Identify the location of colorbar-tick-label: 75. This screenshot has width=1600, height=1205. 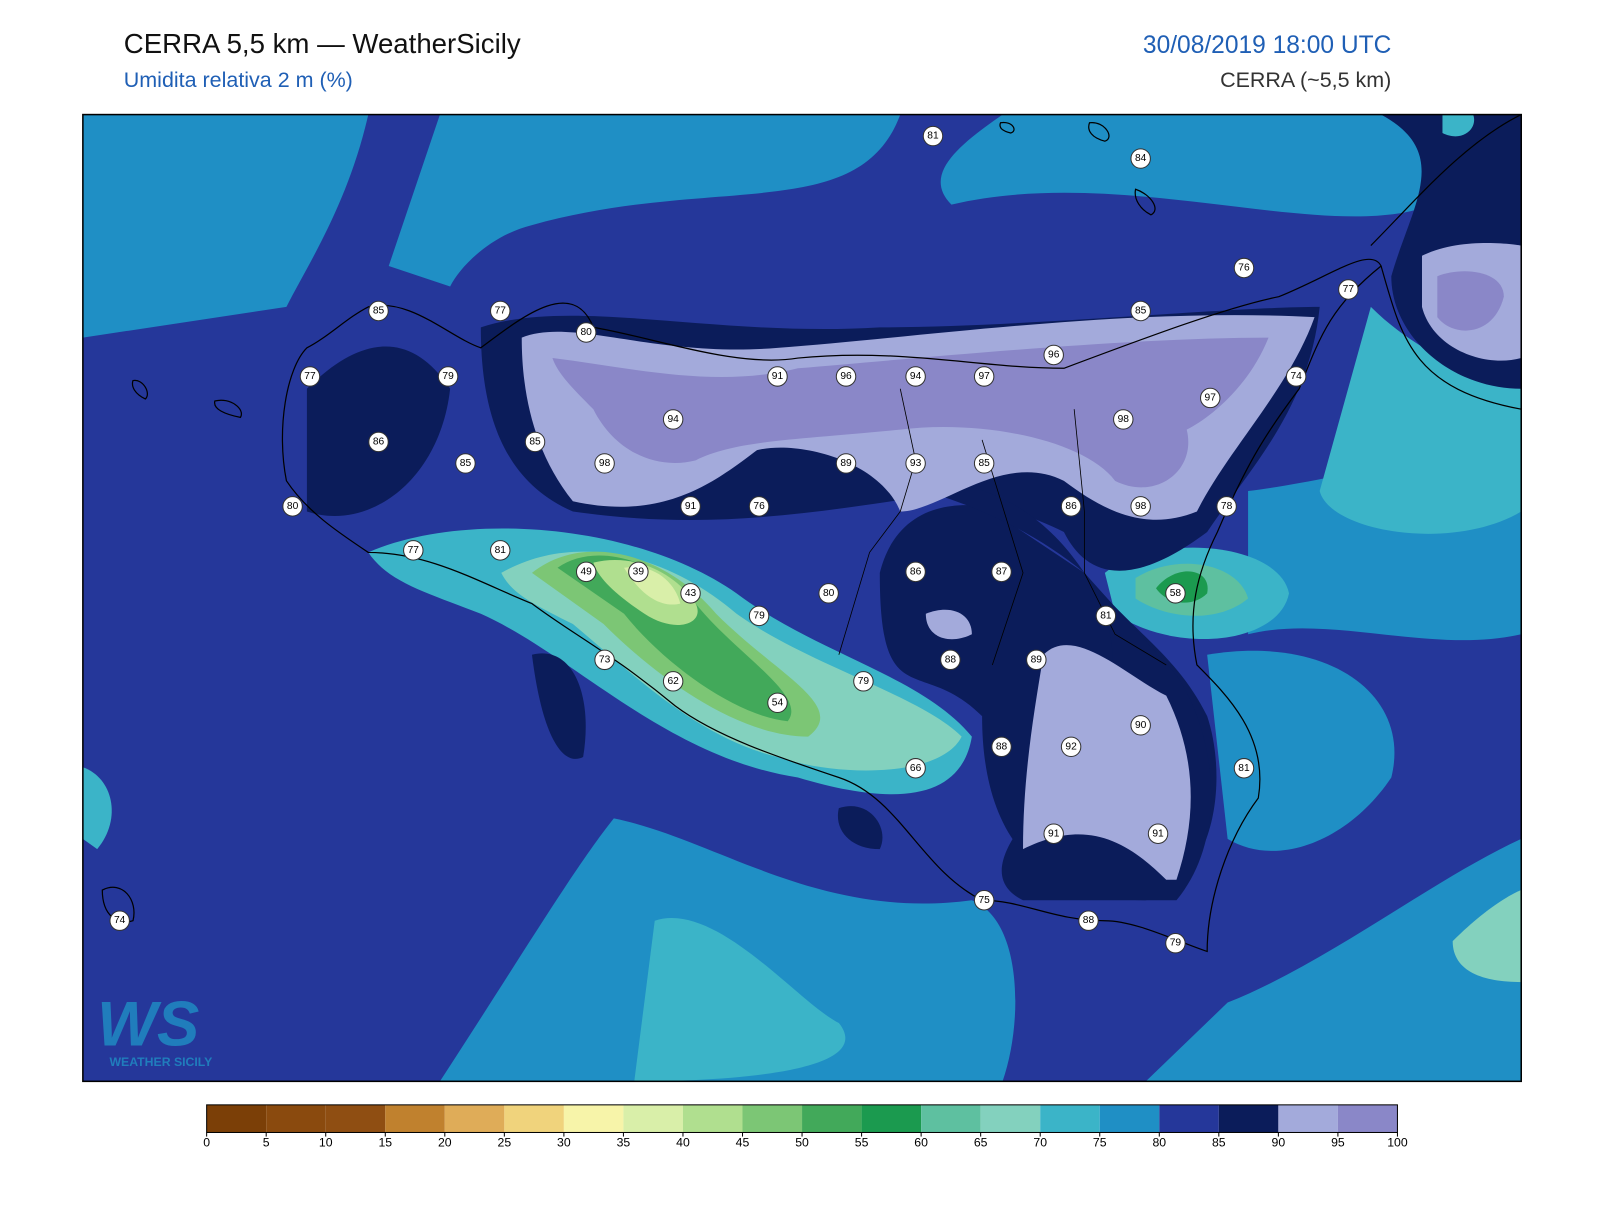
(1100, 1142).